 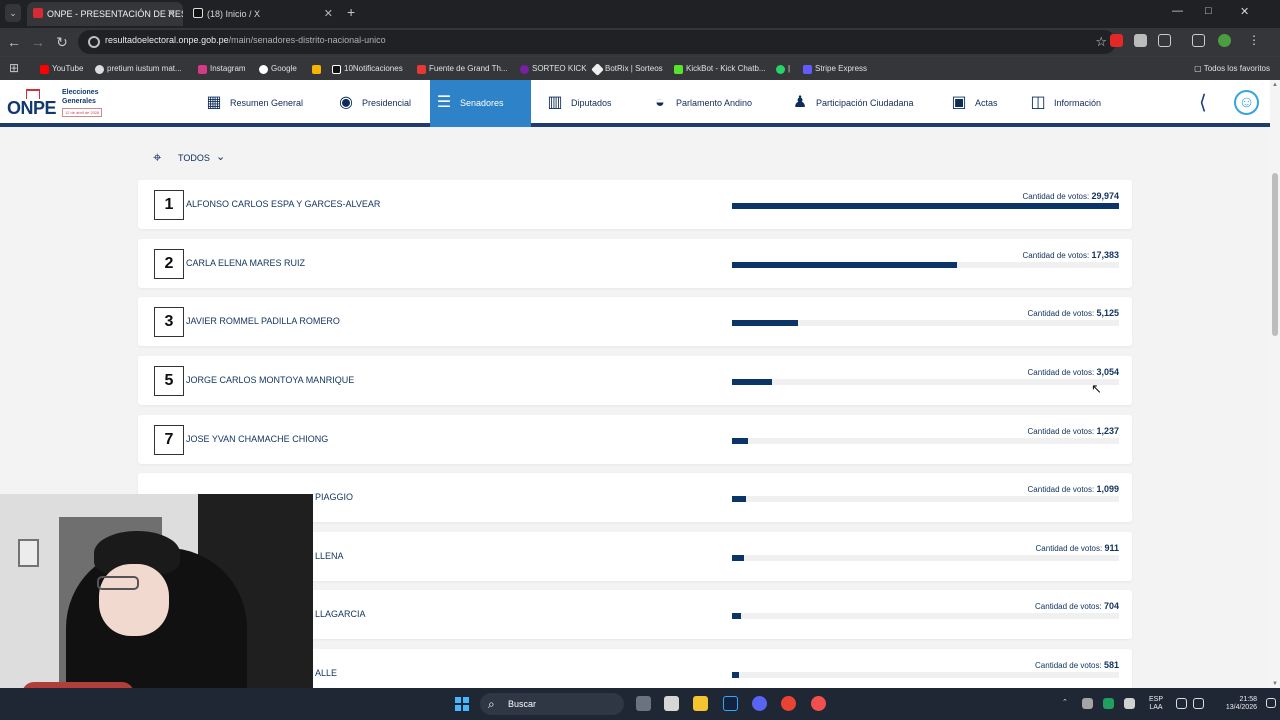 What do you see at coordinates (643, 703) in the screenshot?
I see `task-view-icon` at bounding box center [643, 703].